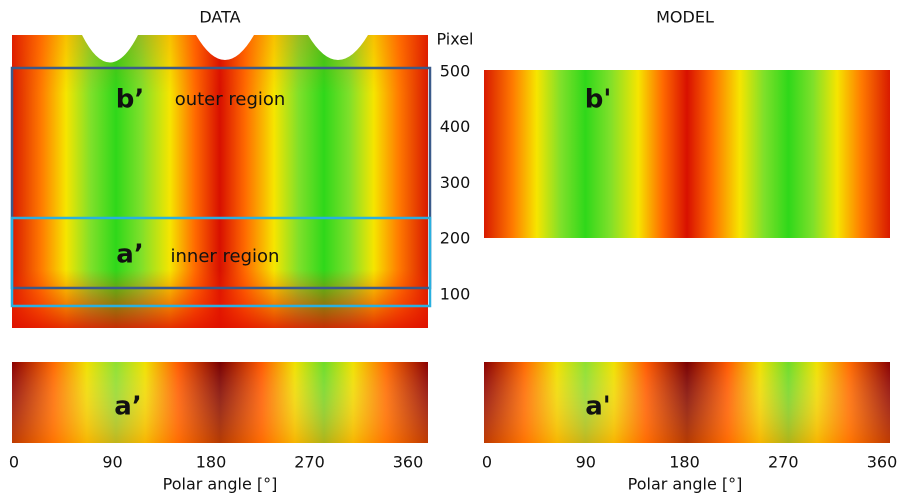 This screenshot has height=498, width=903. Describe the element at coordinates (455, 126) in the screenshot. I see `y-tick-label: 400` at that location.